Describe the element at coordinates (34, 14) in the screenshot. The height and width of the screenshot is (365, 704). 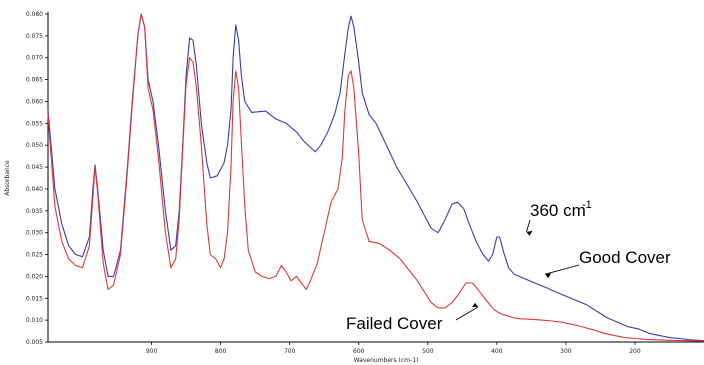
I see `y-tick-label: 0.080` at that location.